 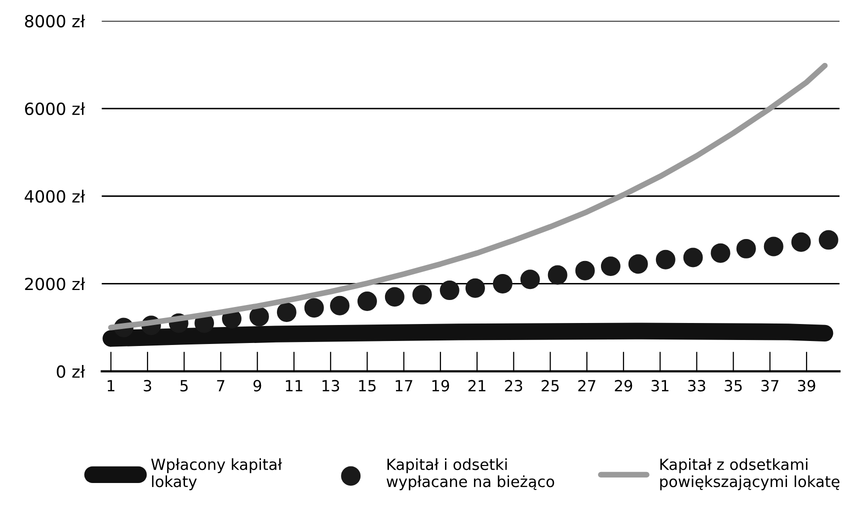 What do you see at coordinates (55, 196) in the screenshot?
I see `y-tick-label: 4000 zł` at bounding box center [55, 196].